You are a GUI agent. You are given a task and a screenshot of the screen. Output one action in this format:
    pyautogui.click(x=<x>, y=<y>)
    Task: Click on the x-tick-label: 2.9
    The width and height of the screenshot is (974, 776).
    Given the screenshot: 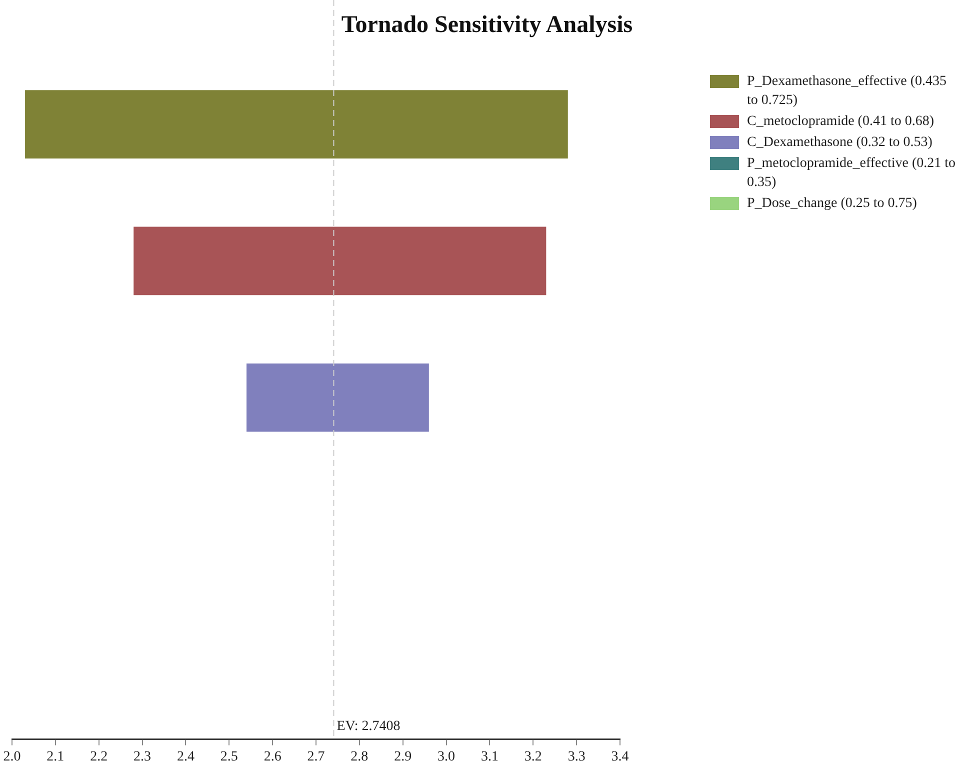 What is the action you would take?
    pyautogui.click(x=403, y=756)
    